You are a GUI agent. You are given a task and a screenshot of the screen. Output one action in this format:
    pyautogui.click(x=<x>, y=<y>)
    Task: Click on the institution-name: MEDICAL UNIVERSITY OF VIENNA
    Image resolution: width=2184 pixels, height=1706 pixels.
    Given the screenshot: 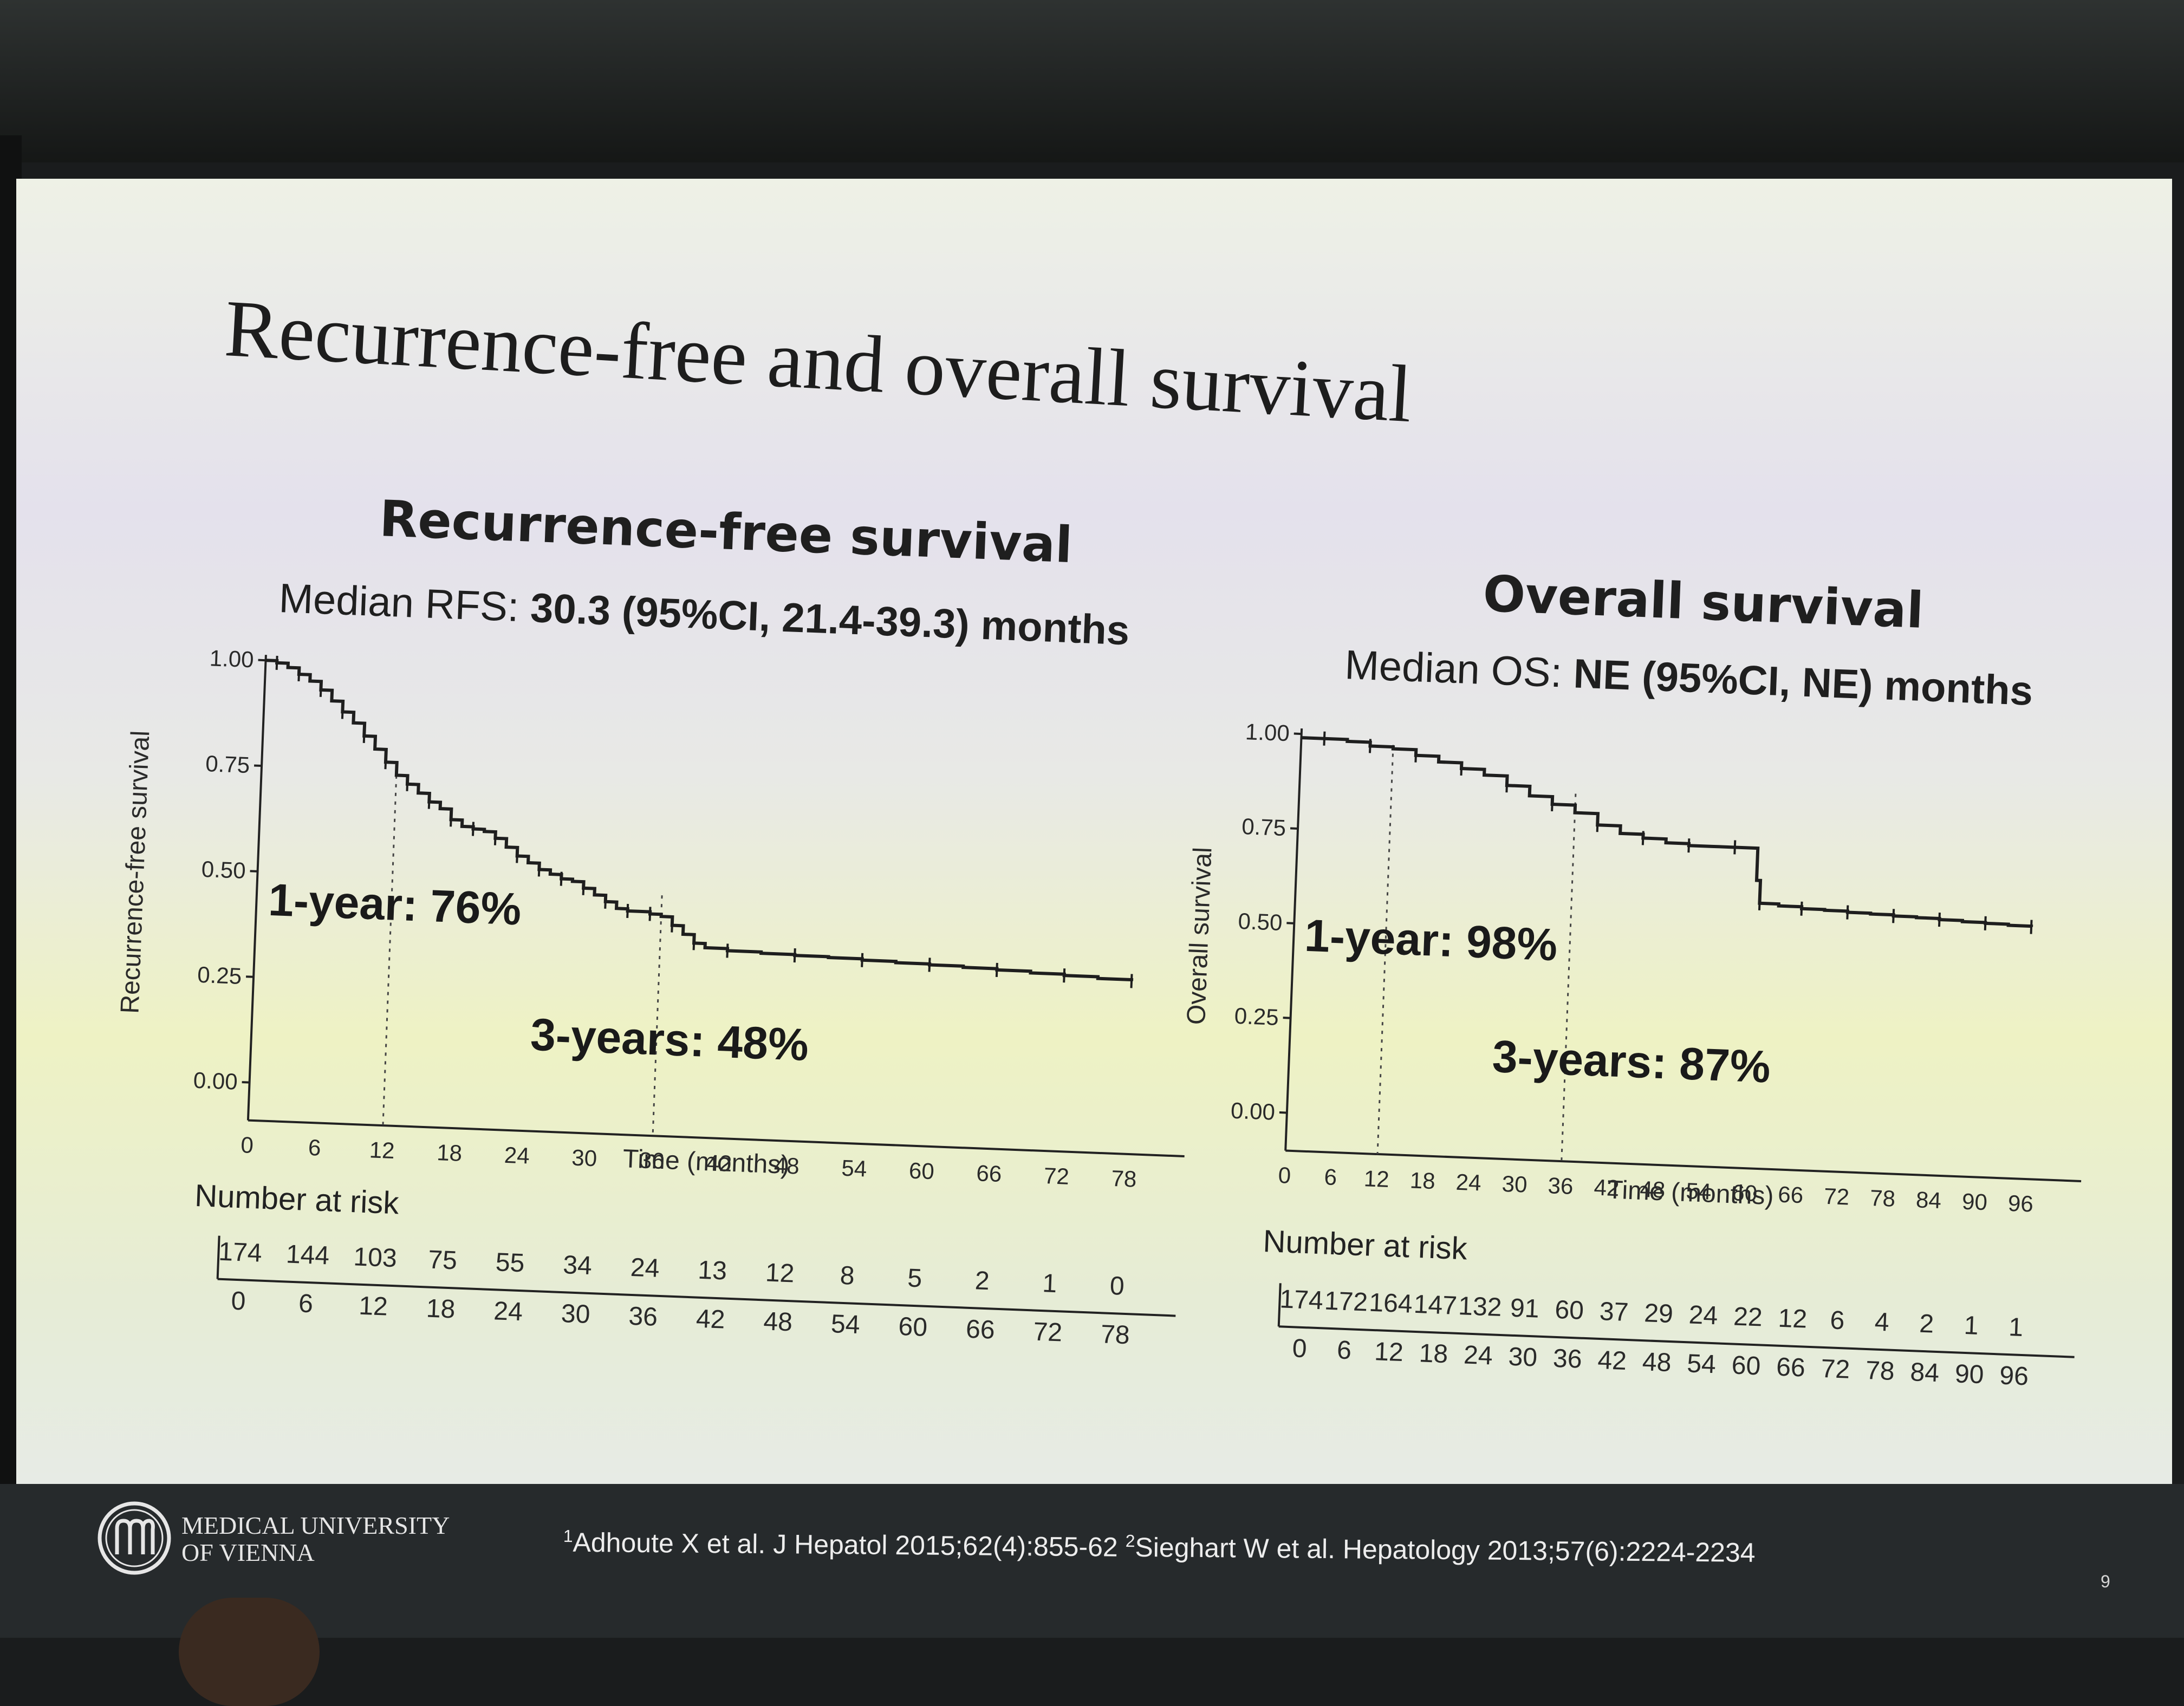 What is the action you would take?
    pyautogui.click(x=315, y=1539)
    